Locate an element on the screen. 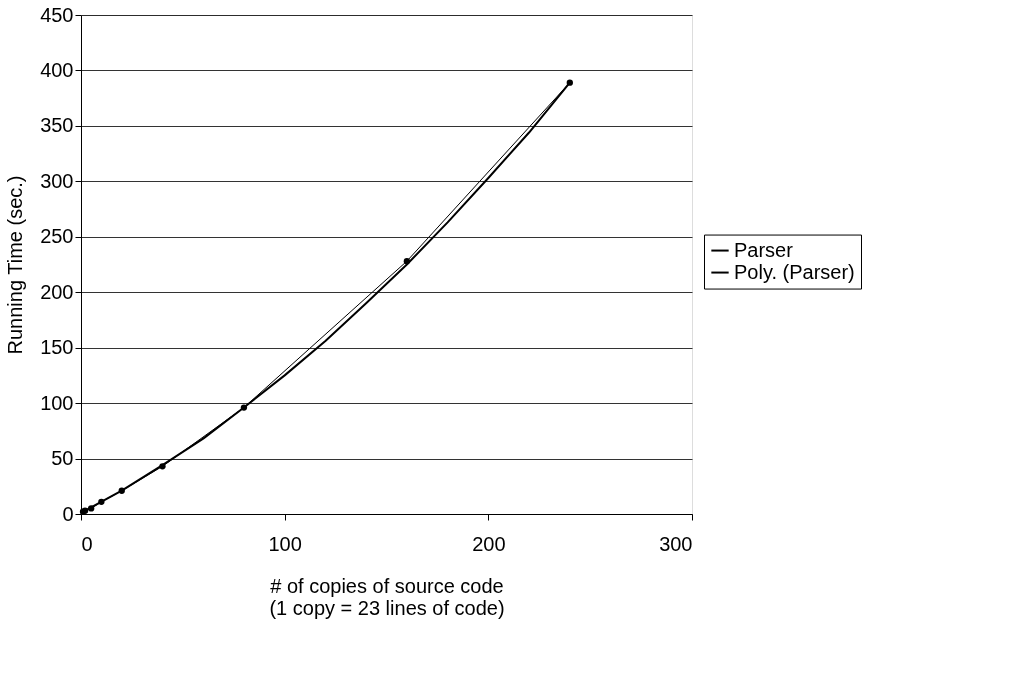 This screenshot has height=694, width=1030. legend-label: Poly. (Parser) is located at coordinates (794, 271).